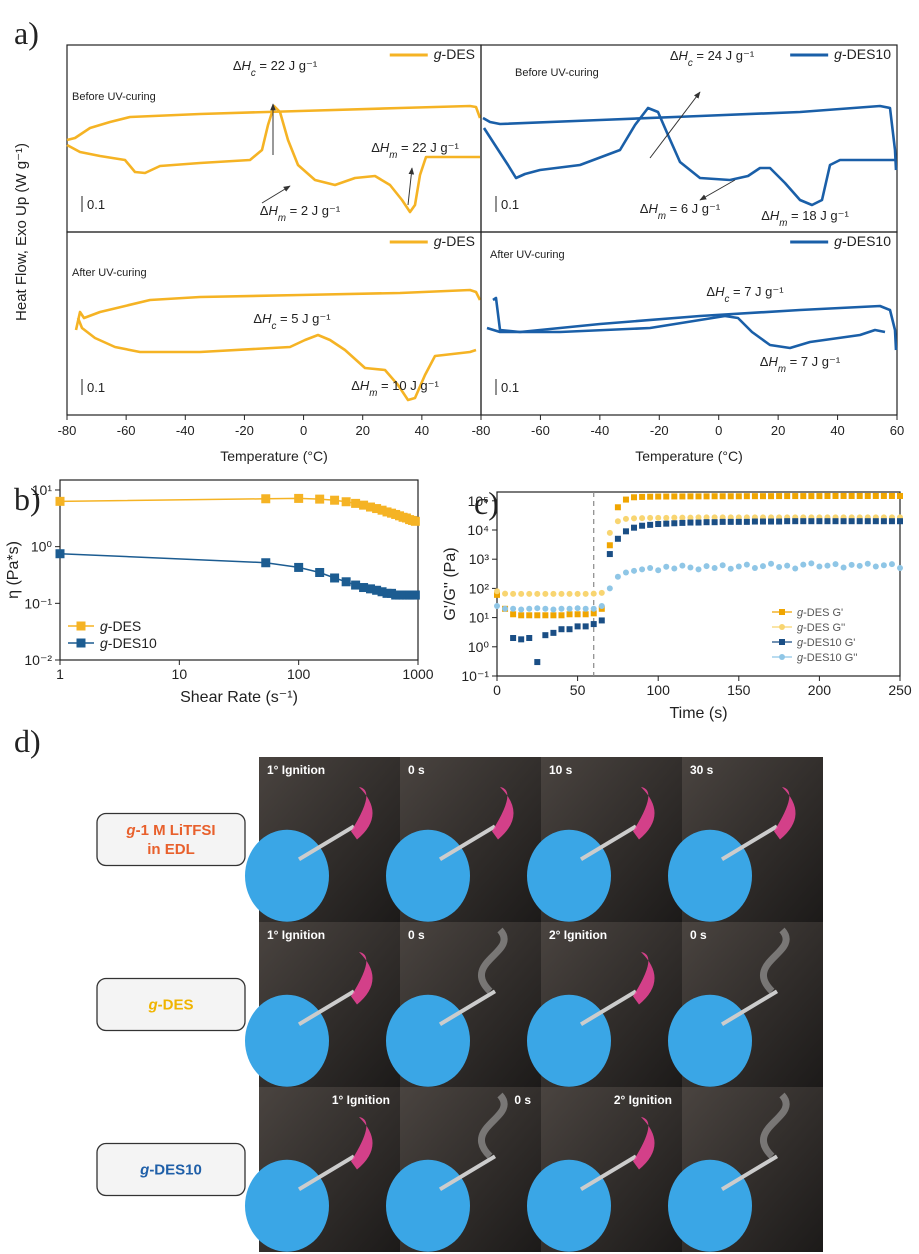 The width and height of the screenshot is (919, 1254). What do you see at coordinates (782, 612) in the screenshot?
I see `legend-marker` at bounding box center [782, 612].